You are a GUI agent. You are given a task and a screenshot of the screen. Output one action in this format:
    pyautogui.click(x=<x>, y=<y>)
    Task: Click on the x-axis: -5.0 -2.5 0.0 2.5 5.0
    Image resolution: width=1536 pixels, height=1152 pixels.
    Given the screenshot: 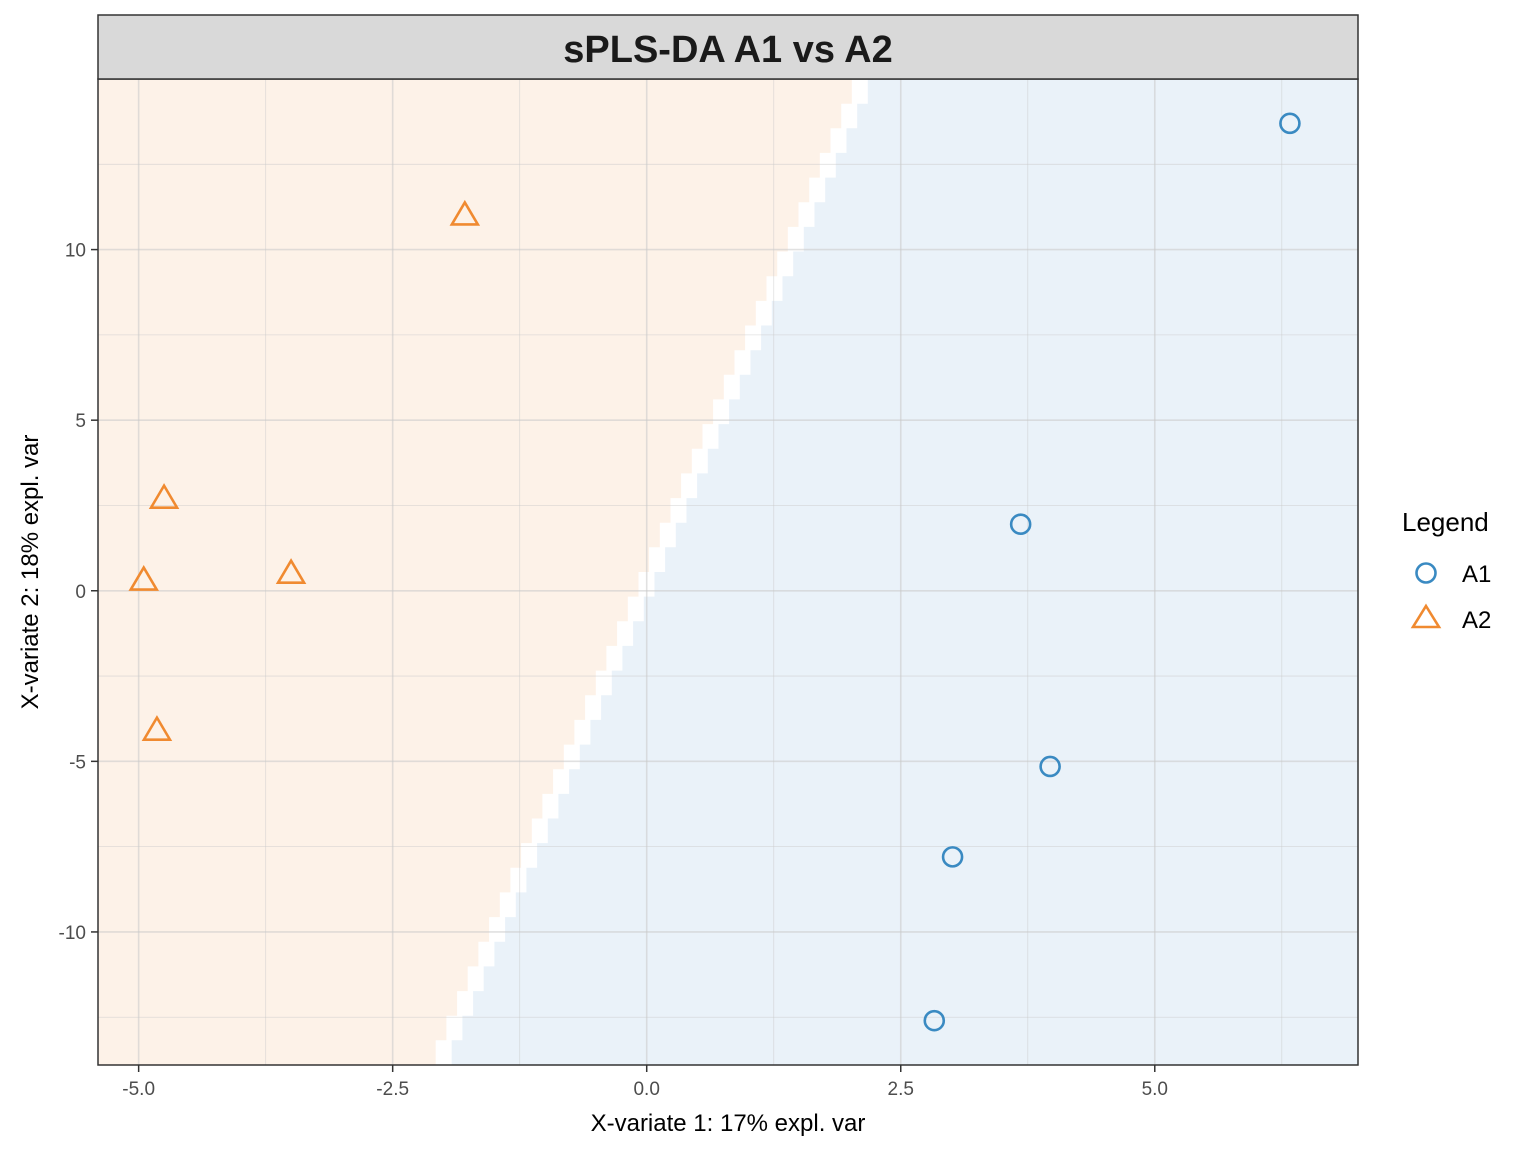 What is the action you would take?
    pyautogui.click(x=645, y=1082)
    